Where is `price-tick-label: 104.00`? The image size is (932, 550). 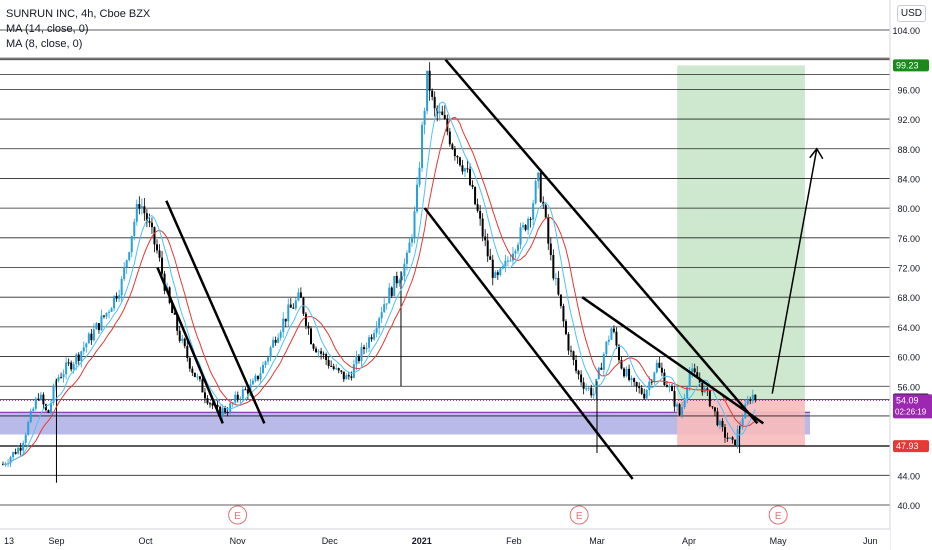 price-tick-label: 104.00 is located at coordinates (906, 31).